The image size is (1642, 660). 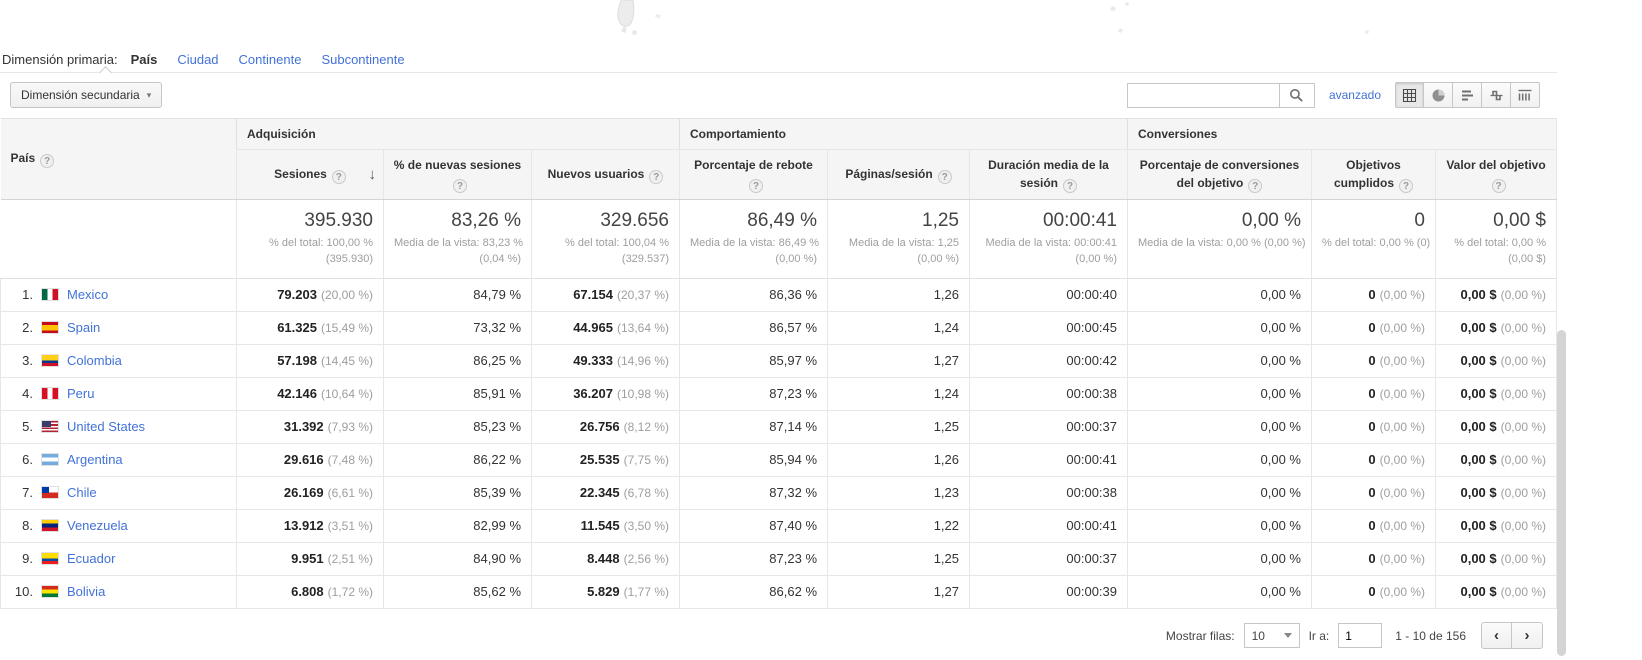 What do you see at coordinates (1496, 174) in the screenshot?
I see `col-header-valor-objetivo: Valor del objetivo?` at bounding box center [1496, 174].